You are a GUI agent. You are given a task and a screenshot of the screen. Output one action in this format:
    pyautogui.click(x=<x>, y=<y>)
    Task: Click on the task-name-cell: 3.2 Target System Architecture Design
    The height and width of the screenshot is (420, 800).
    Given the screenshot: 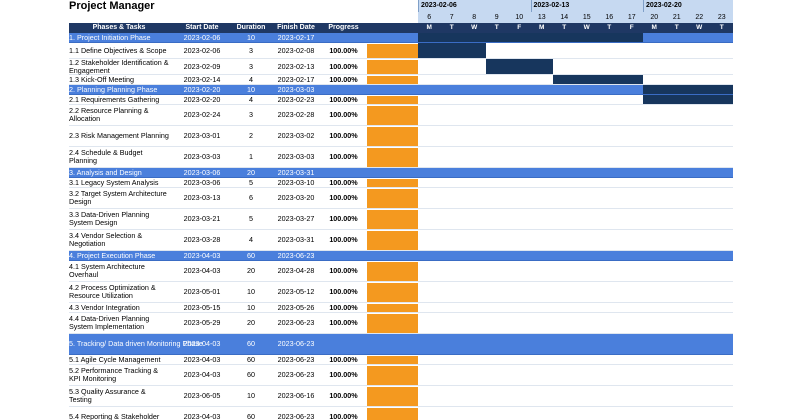 What is the action you would take?
    pyautogui.click(x=118, y=197)
    